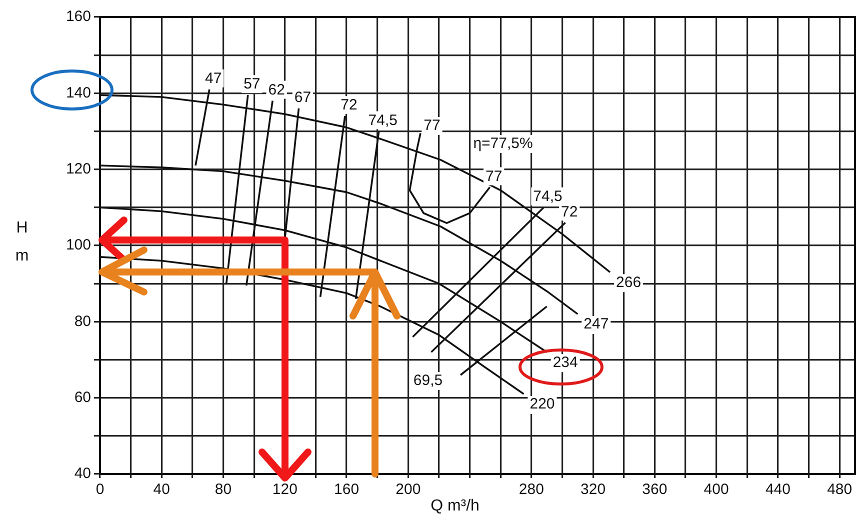 The image size is (863, 515). Describe the element at coordinates (82, 397) in the screenshot. I see `y-tick-label: 60` at that location.